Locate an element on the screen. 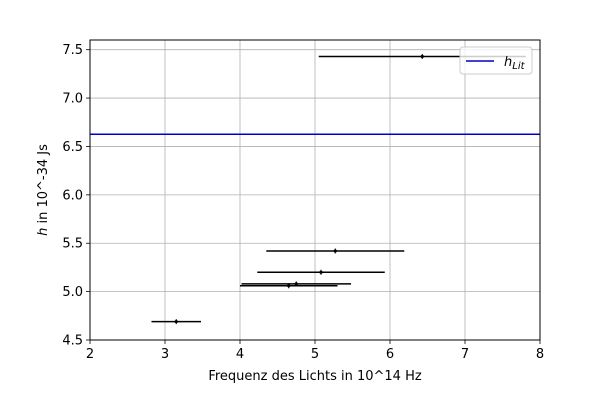 This screenshot has width=600, height=400. y-tick-label: 5.5 is located at coordinates (72, 244).